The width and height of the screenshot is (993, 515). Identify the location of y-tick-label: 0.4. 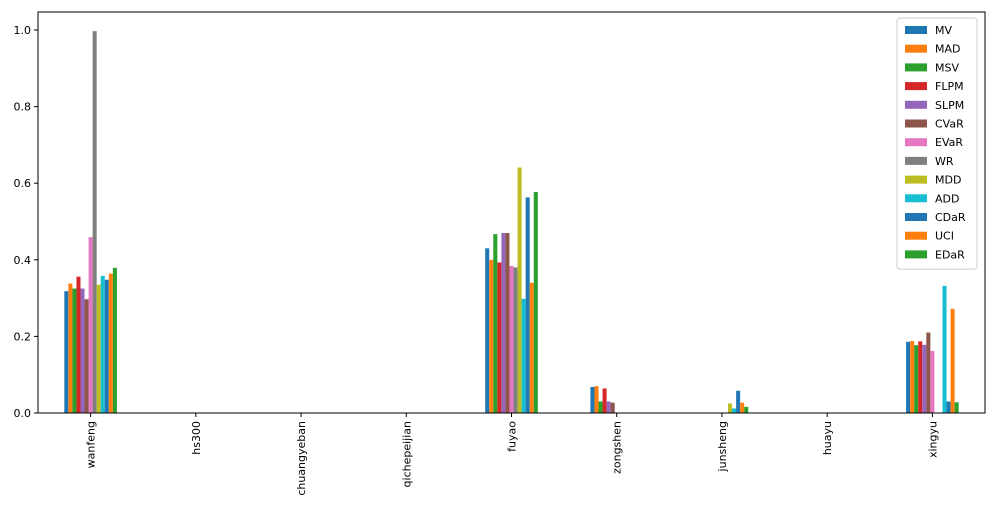
(23, 260).